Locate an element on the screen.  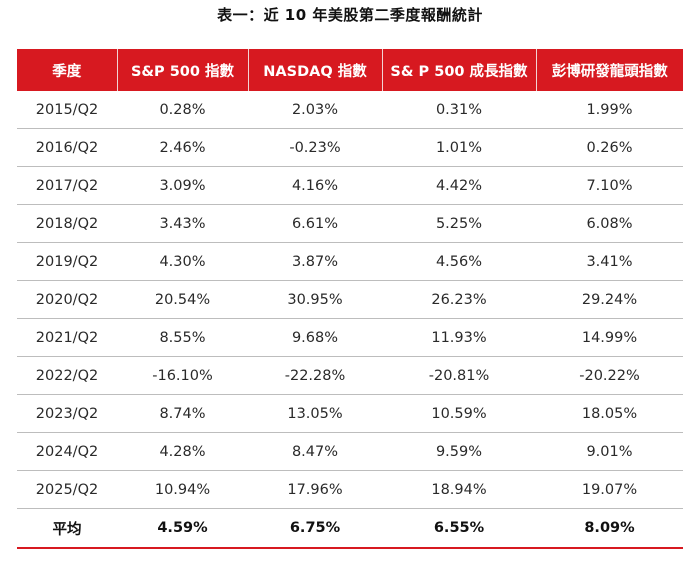
table-title: 表一：近 10 年美股第二季度報酬統計 is located at coordinates (350, 15).